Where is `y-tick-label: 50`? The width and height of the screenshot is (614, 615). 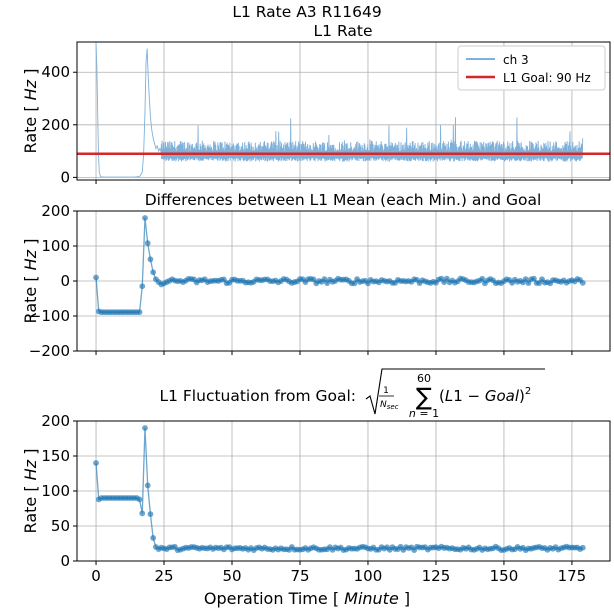 y-tick-label: 50 is located at coordinates (60, 526).